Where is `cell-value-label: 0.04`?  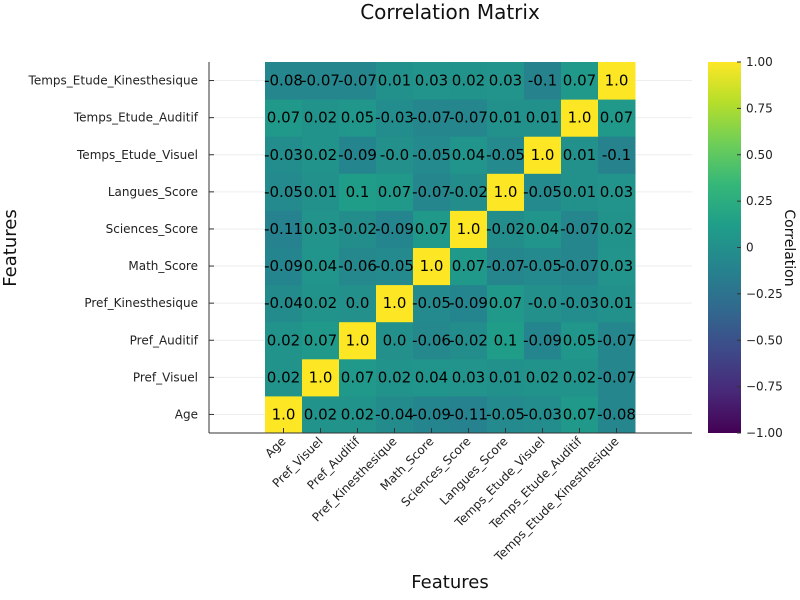
cell-value-label: 0.04 is located at coordinates (468, 155).